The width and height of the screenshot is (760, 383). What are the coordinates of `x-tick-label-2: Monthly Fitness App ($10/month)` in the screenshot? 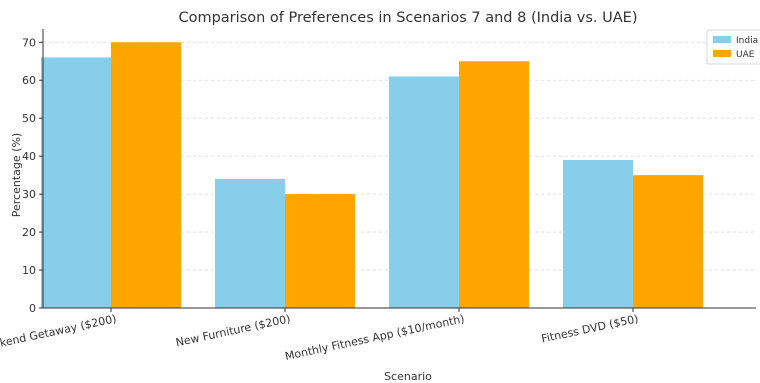 It's located at (375, 337).